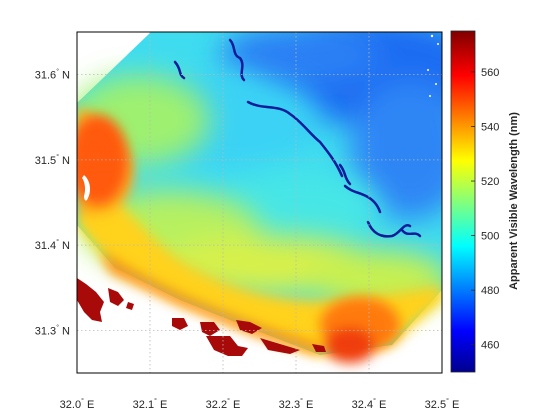  I want to click on colorbar, so click(463, 201).